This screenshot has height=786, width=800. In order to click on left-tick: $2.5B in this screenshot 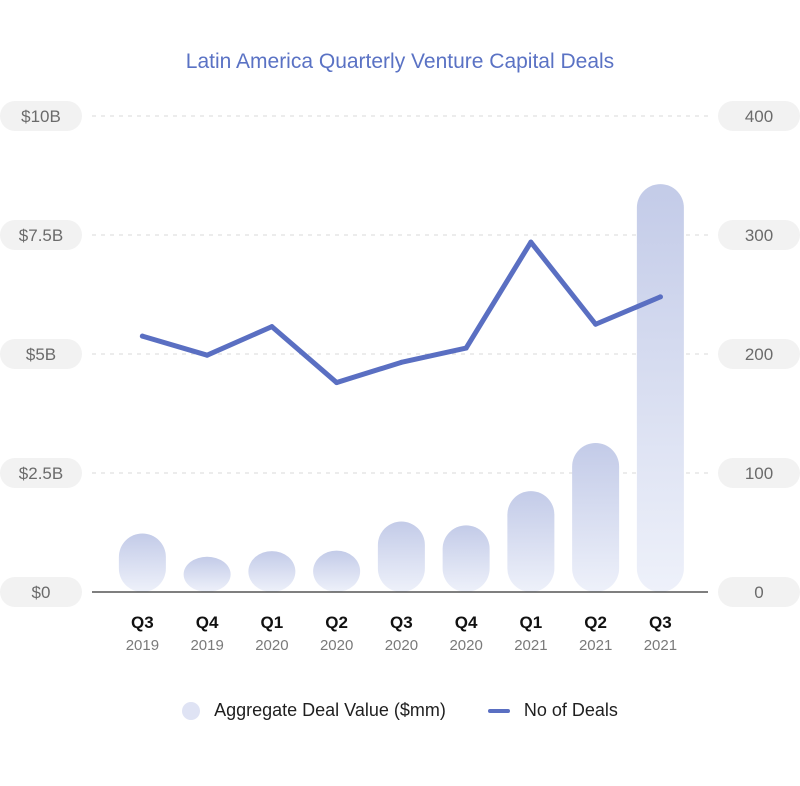, I will do `click(41, 473)`.